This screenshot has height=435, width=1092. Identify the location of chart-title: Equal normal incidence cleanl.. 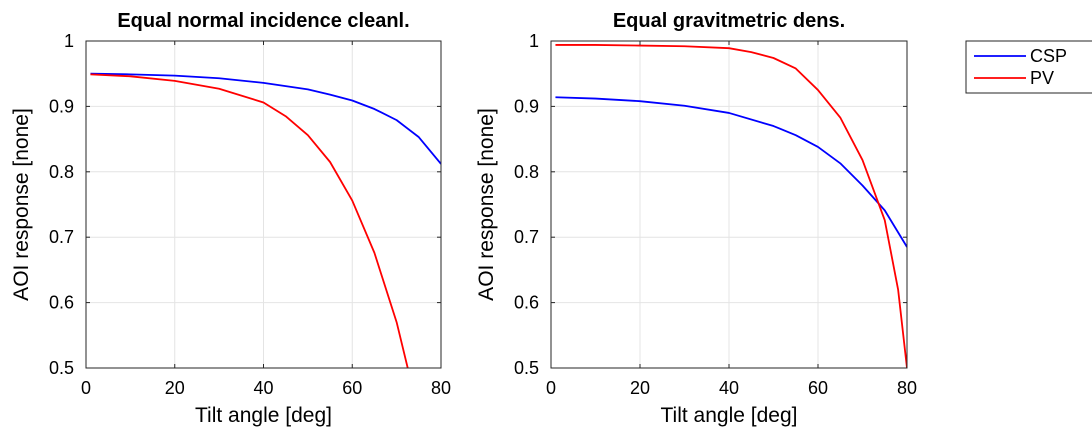
(263, 21).